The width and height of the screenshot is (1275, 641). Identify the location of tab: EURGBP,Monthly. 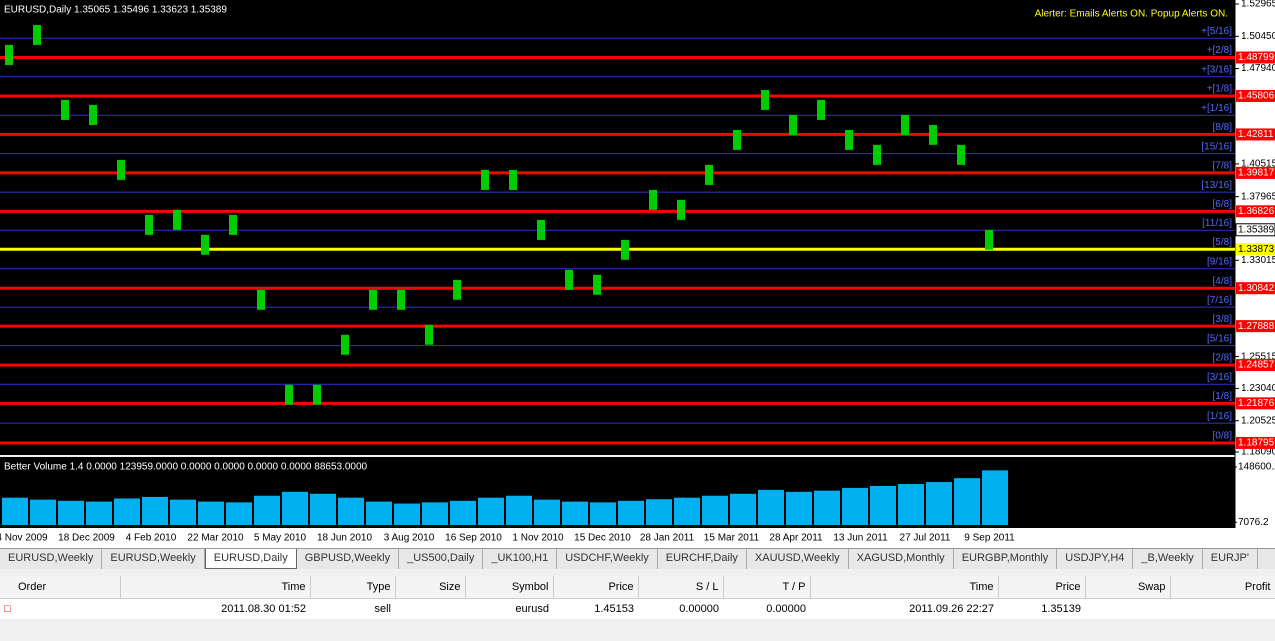
(1006, 559).